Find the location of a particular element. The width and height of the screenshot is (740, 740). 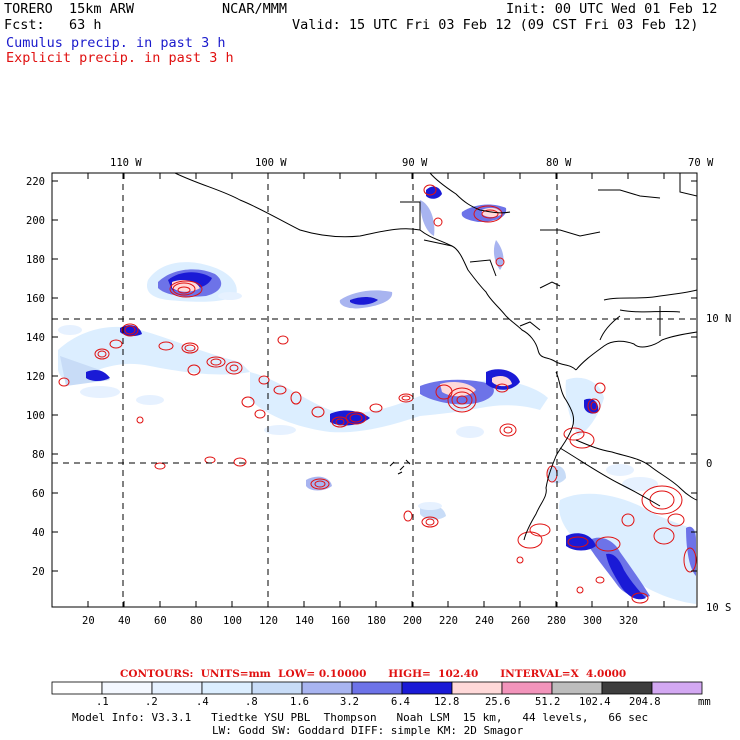

colorbar-label: 102.4 is located at coordinates (595, 702).